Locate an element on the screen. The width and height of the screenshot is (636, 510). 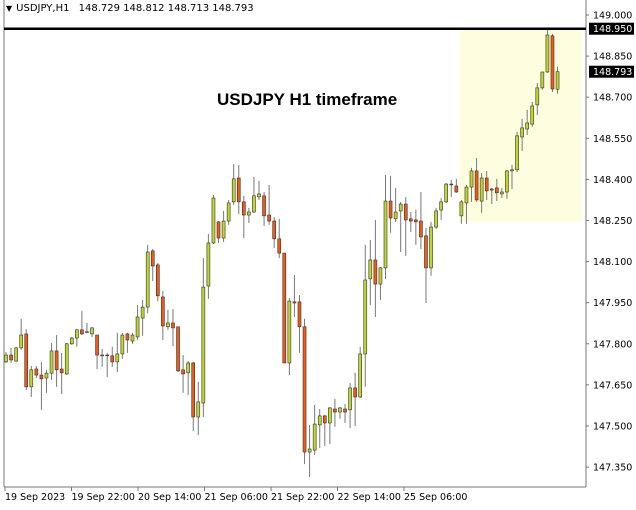
x-tick-label: 19 Sep 2023 is located at coordinates (35, 497).